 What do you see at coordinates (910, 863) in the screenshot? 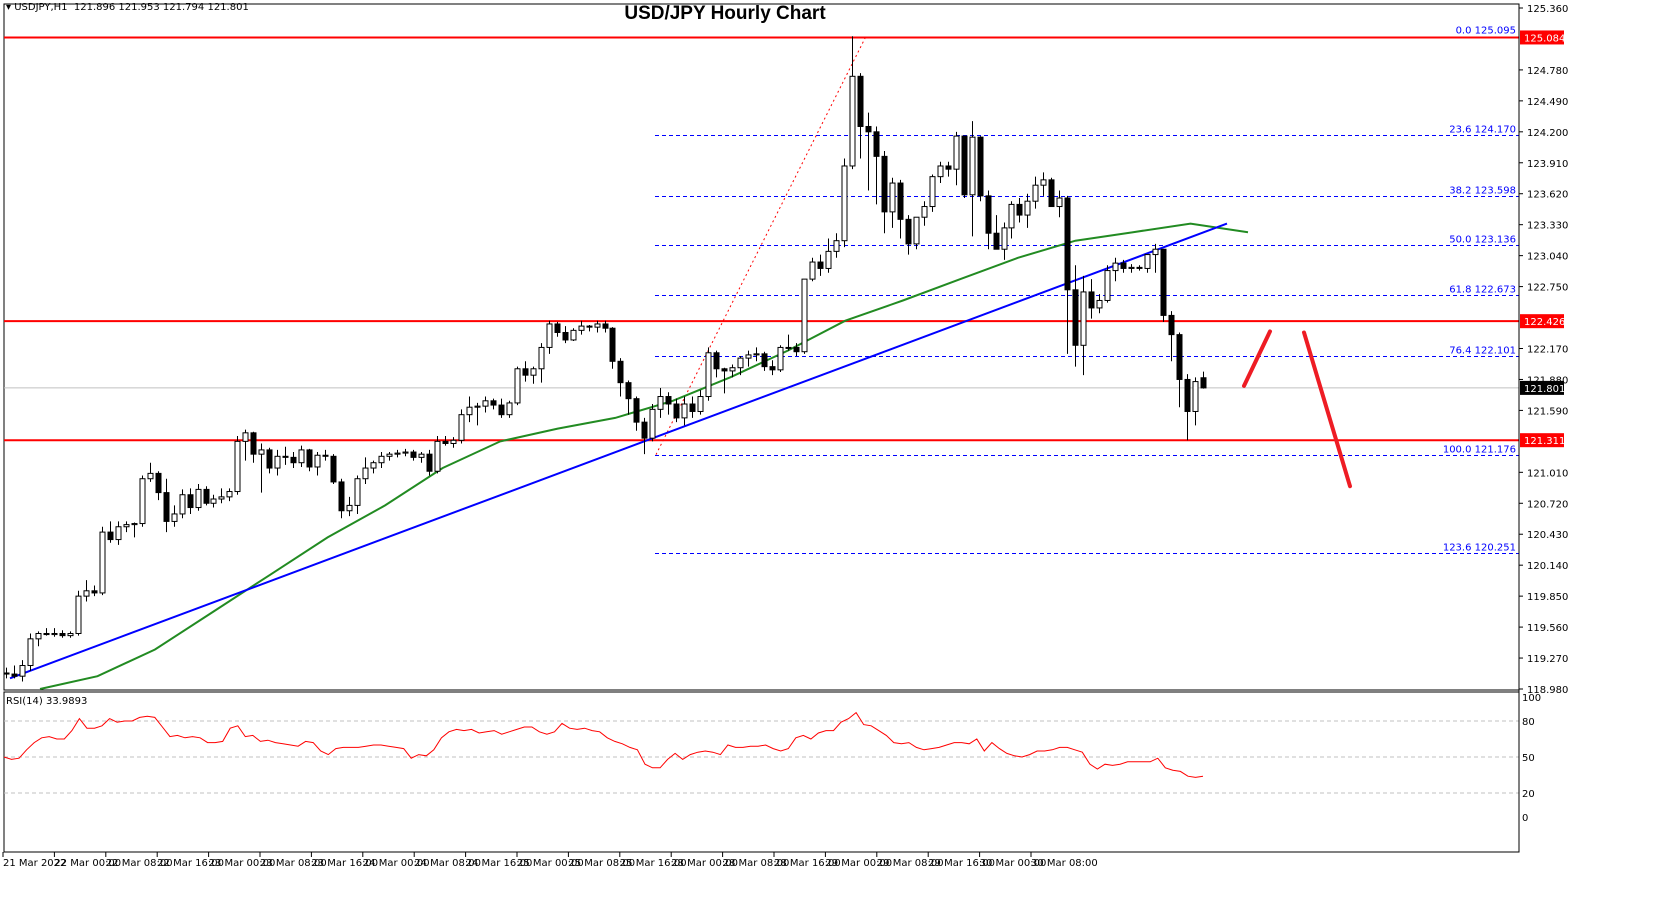
I see `time-tick-label: 29 Mar 08:00` at bounding box center [910, 863].